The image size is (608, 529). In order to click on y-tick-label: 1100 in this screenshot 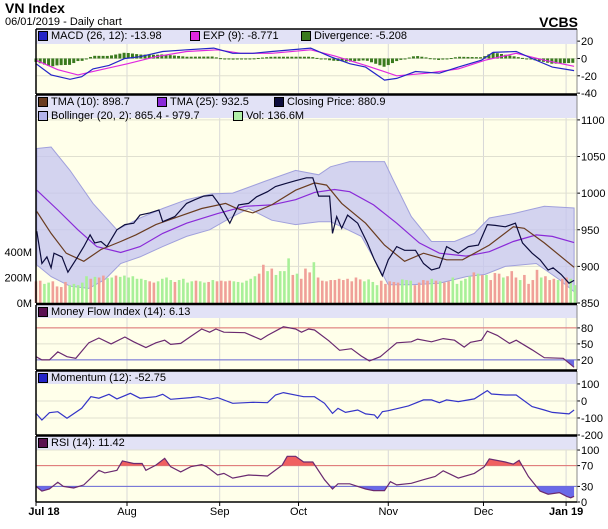, I will do `click(593, 121)`.